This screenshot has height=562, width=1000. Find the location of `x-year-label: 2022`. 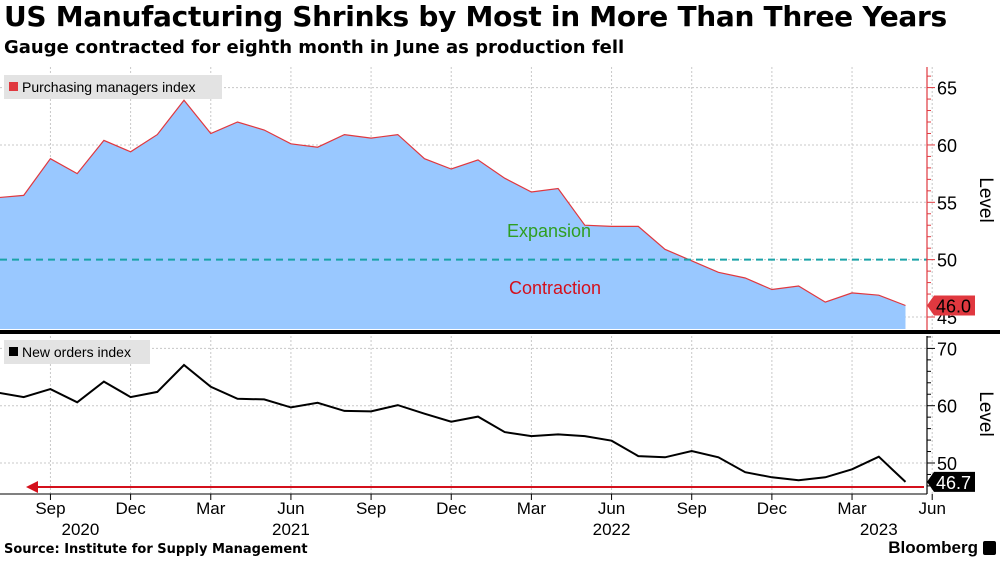

x-year-label: 2022 is located at coordinates (612, 529).